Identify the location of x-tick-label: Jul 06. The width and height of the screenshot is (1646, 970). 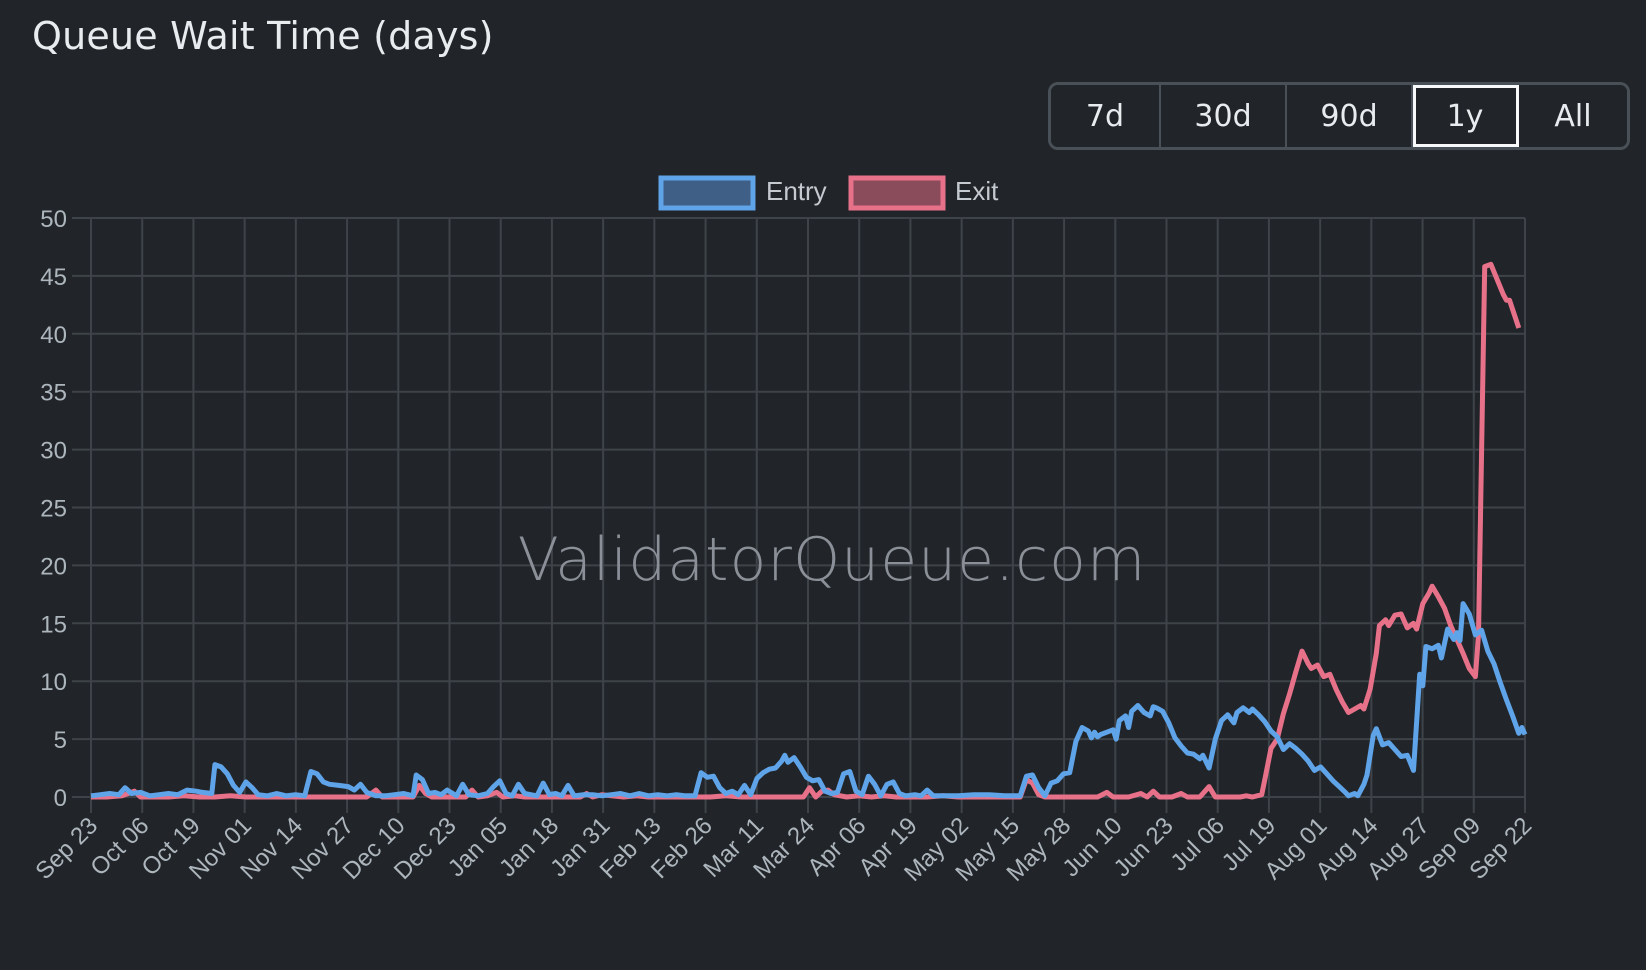
(1198, 844).